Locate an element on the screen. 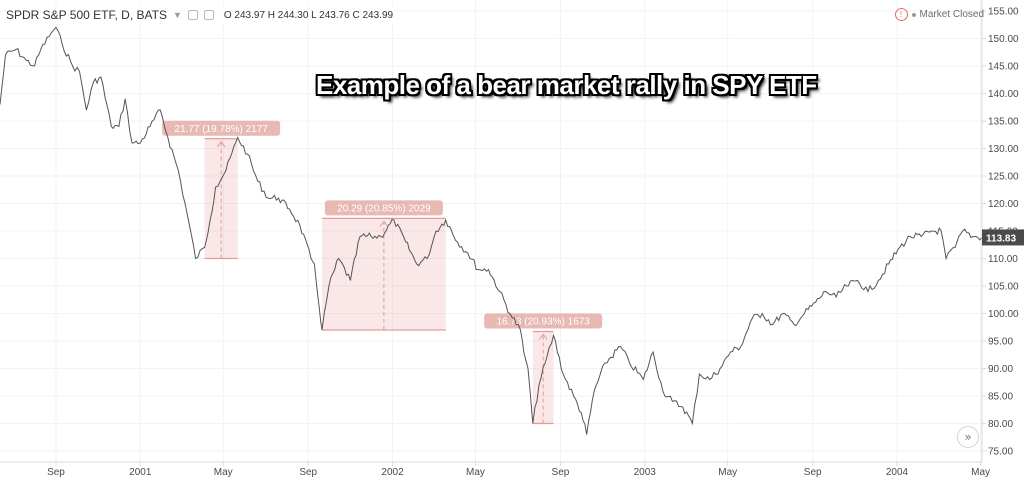 Image resolution: width=1024 pixels, height=480 pixels. chevron-down-icon: ▼ is located at coordinates (177, 15).